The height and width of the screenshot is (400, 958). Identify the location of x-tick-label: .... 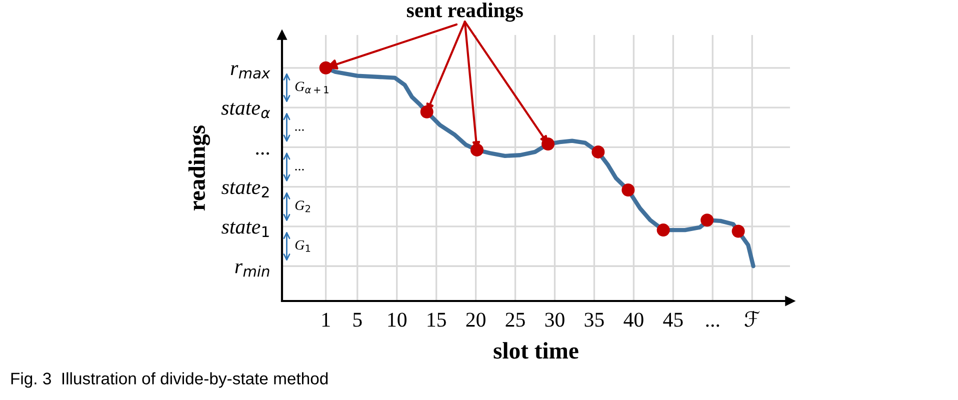
(713, 325).